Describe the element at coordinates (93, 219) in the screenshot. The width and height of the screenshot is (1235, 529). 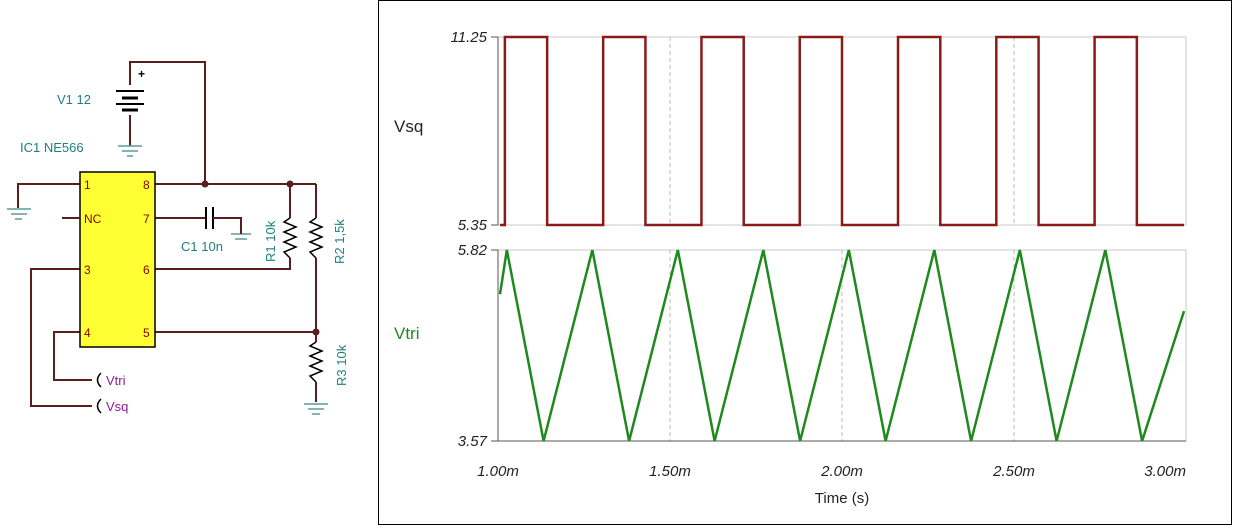
I see `pin-nc-label: NC` at that location.